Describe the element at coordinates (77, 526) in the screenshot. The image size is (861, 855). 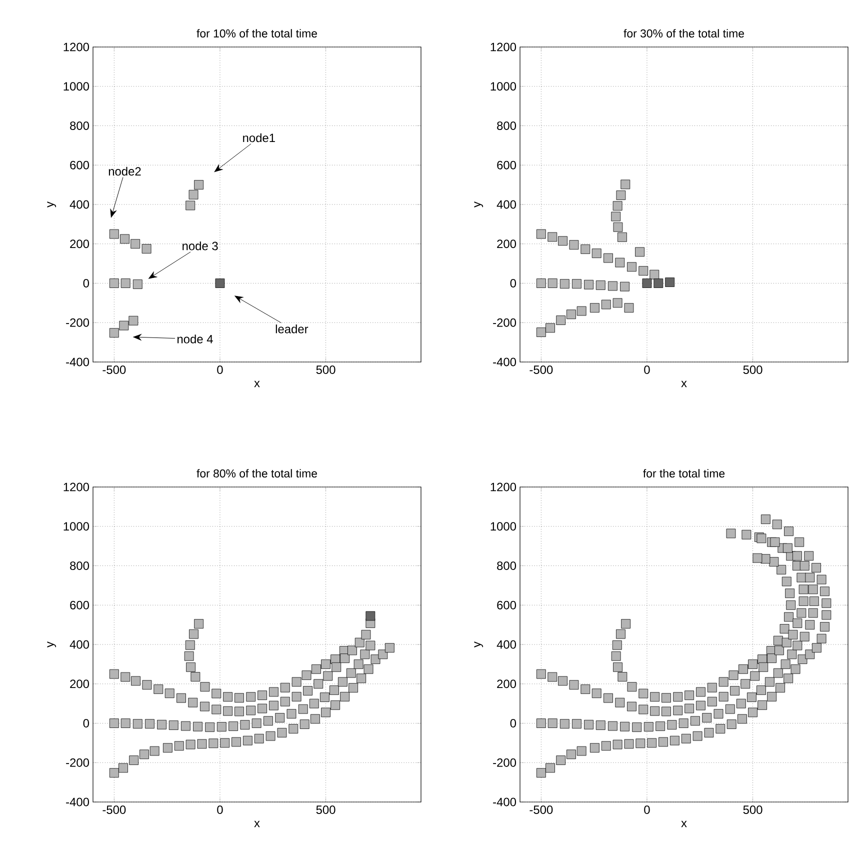
I see `y-tick-label: 1000` at that location.